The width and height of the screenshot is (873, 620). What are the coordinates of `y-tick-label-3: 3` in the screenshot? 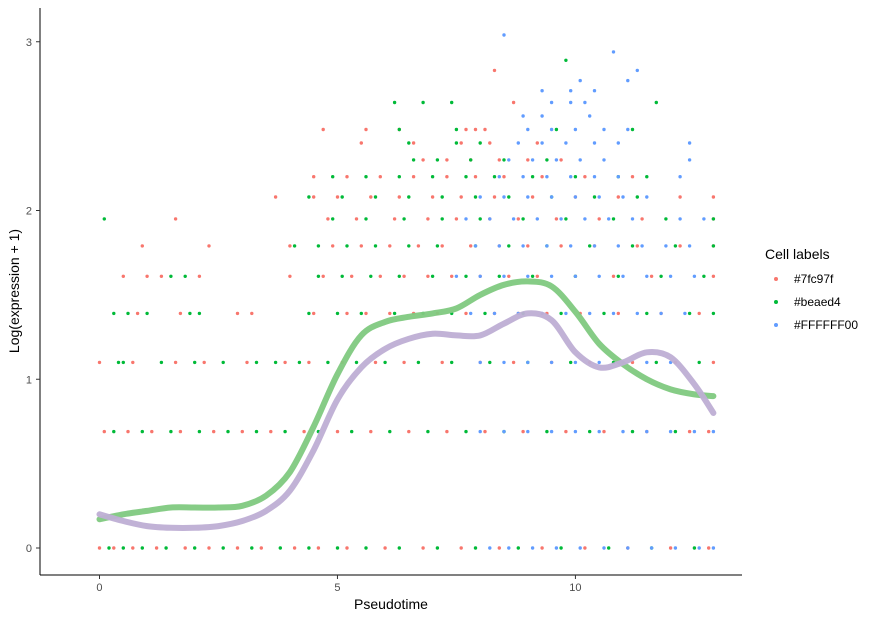 It's located at (29, 43).